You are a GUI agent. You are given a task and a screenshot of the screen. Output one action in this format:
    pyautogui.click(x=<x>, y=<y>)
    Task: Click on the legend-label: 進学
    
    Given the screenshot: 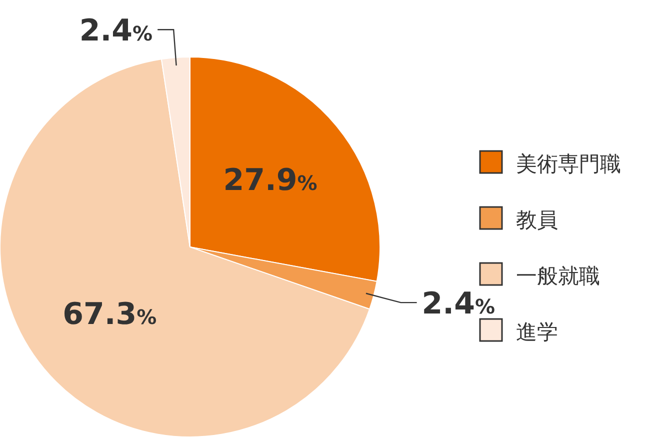 What is the action you would take?
    pyautogui.click(x=537, y=332)
    